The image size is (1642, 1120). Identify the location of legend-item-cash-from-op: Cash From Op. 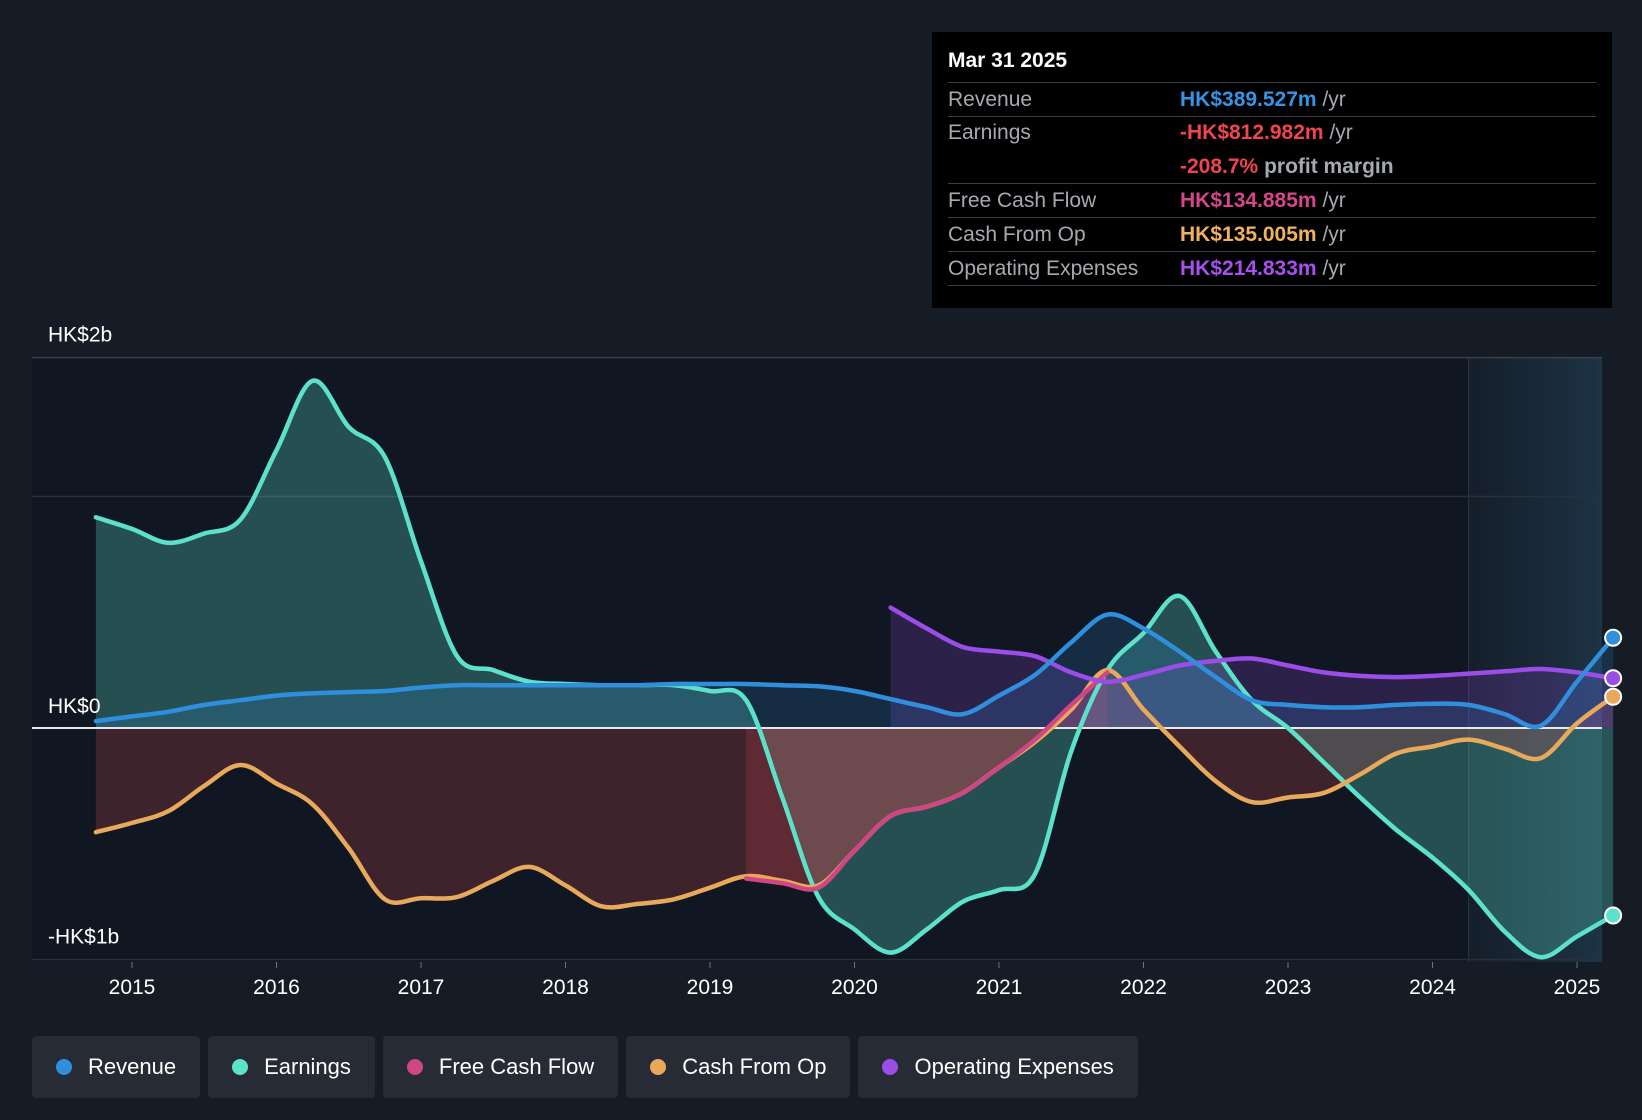
(738, 1067).